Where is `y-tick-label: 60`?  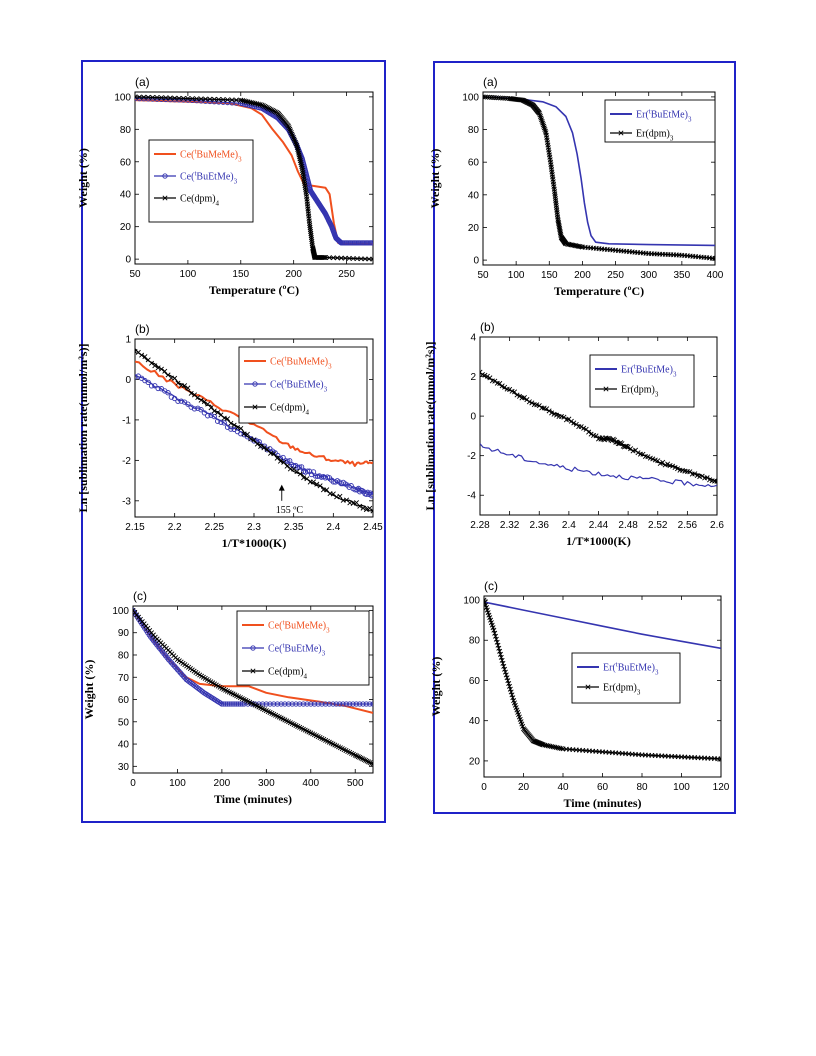
y-tick-label: 60 is located at coordinates (475, 681).